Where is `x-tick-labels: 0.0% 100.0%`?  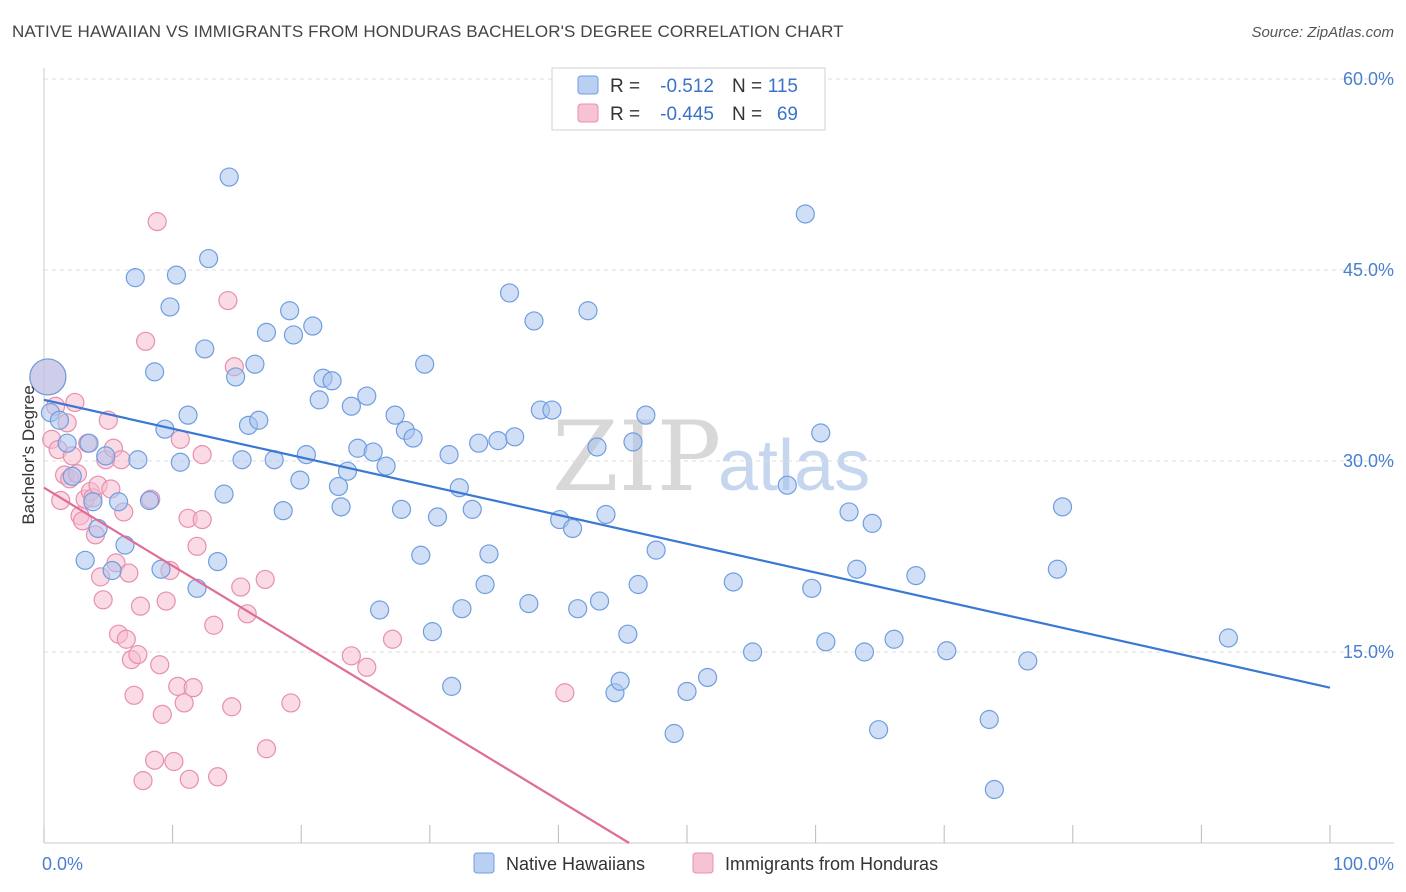
x-tick-labels: 0.0% 100.0% is located at coordinates (718, 864).